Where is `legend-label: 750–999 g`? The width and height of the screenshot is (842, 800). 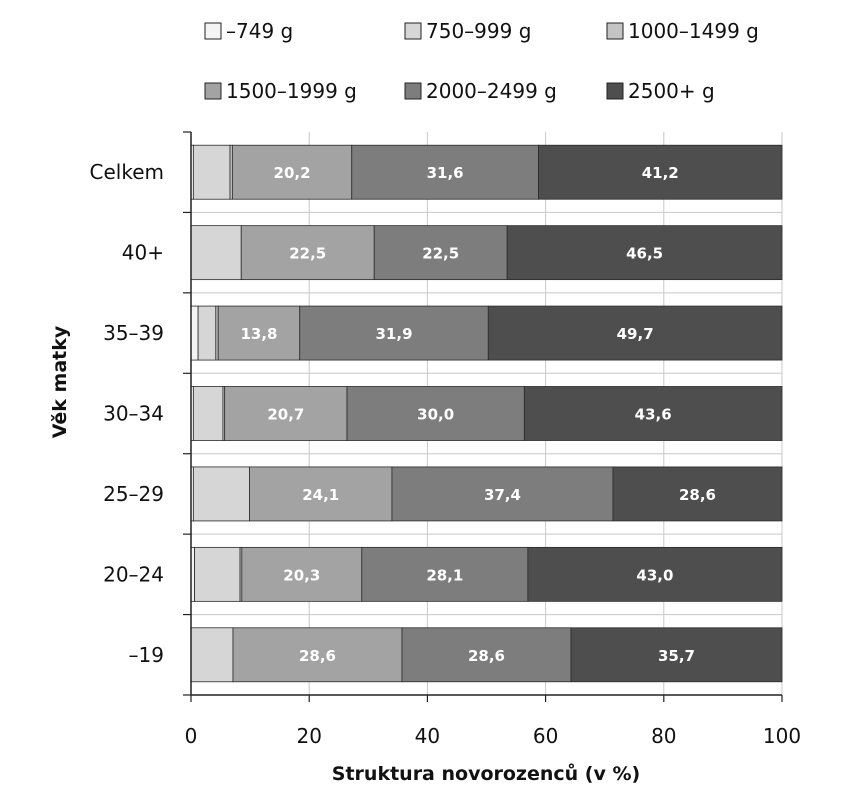 legend-label: 750–999 g is located at coordinates (478, 31).